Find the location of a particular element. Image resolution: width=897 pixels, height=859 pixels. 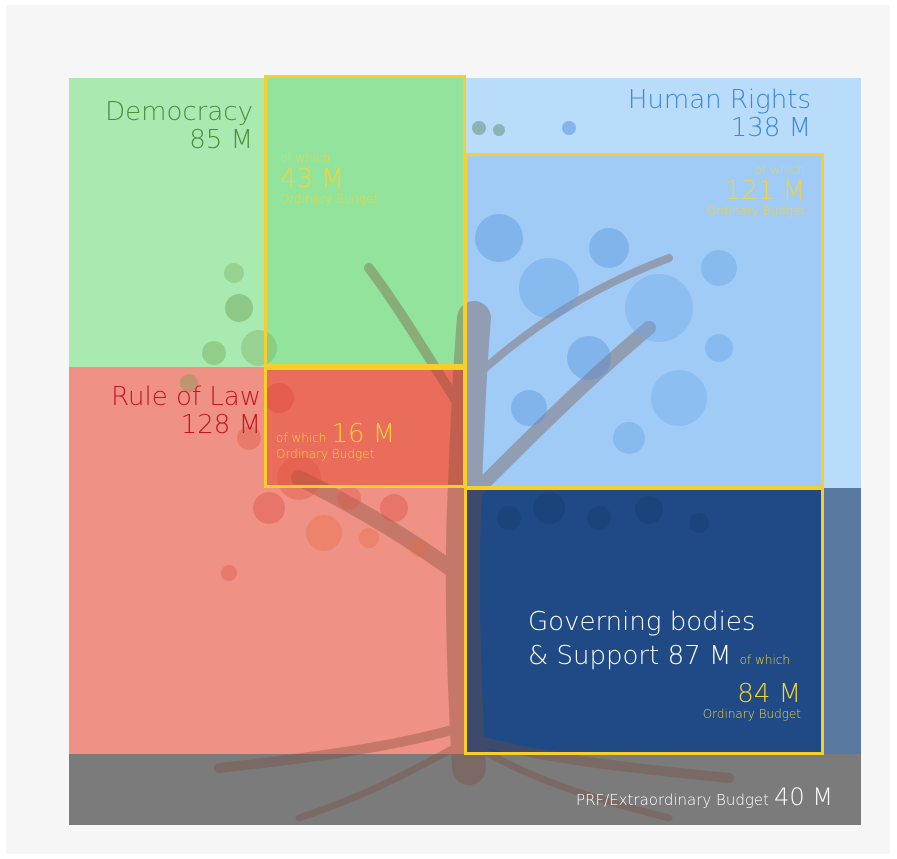

democracy-ordinary-area is located at coordinates (365, 222).